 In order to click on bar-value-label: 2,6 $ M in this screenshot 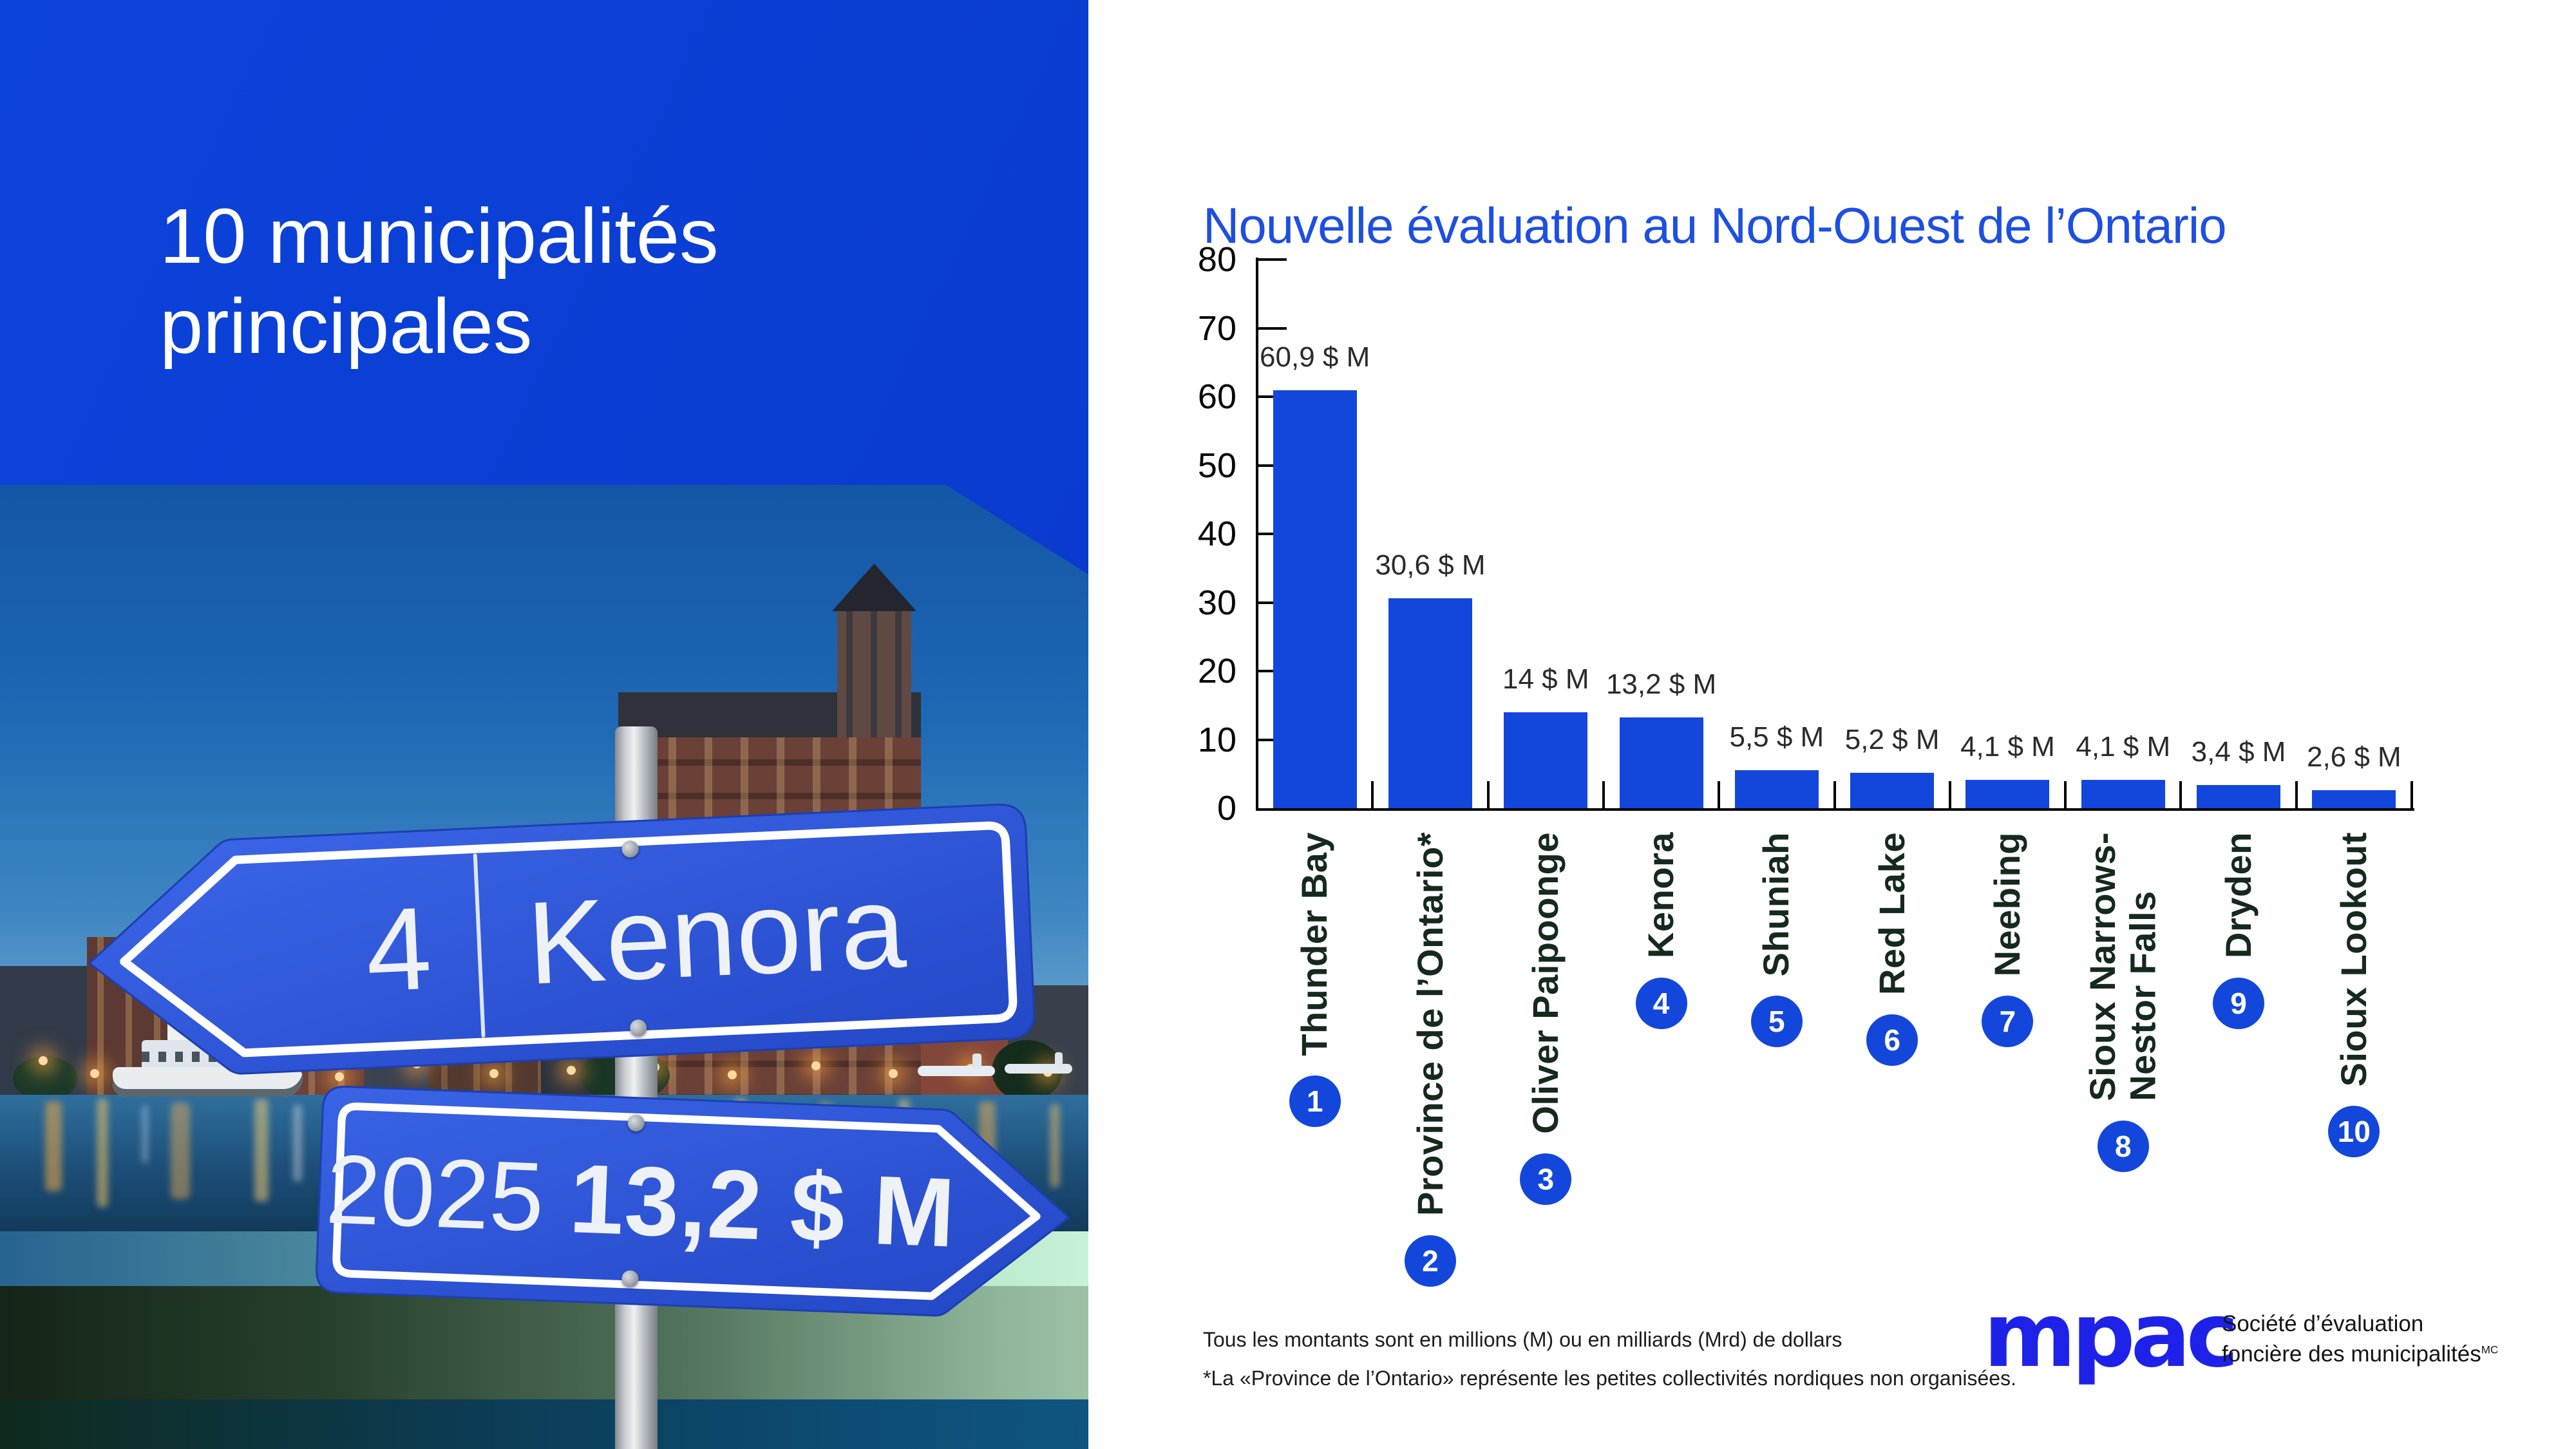, I will do `click(2353, 757)`.